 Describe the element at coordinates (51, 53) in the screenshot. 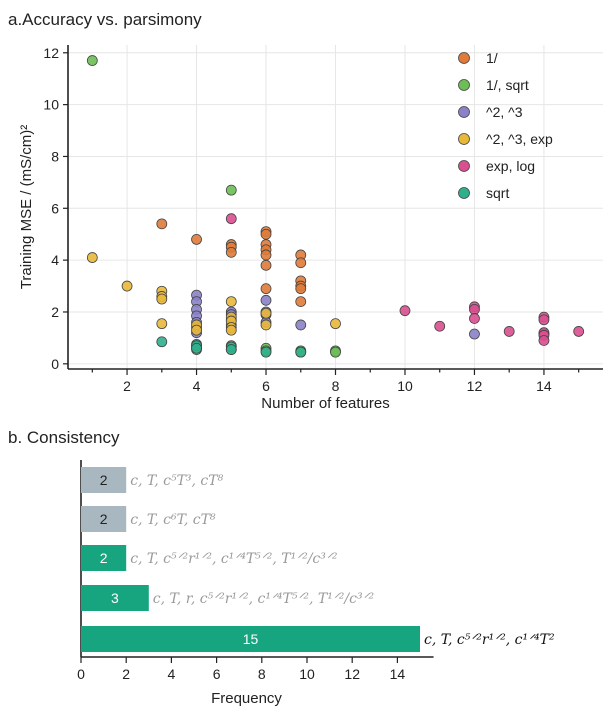

I see `y-tick-label: 12` at that location.